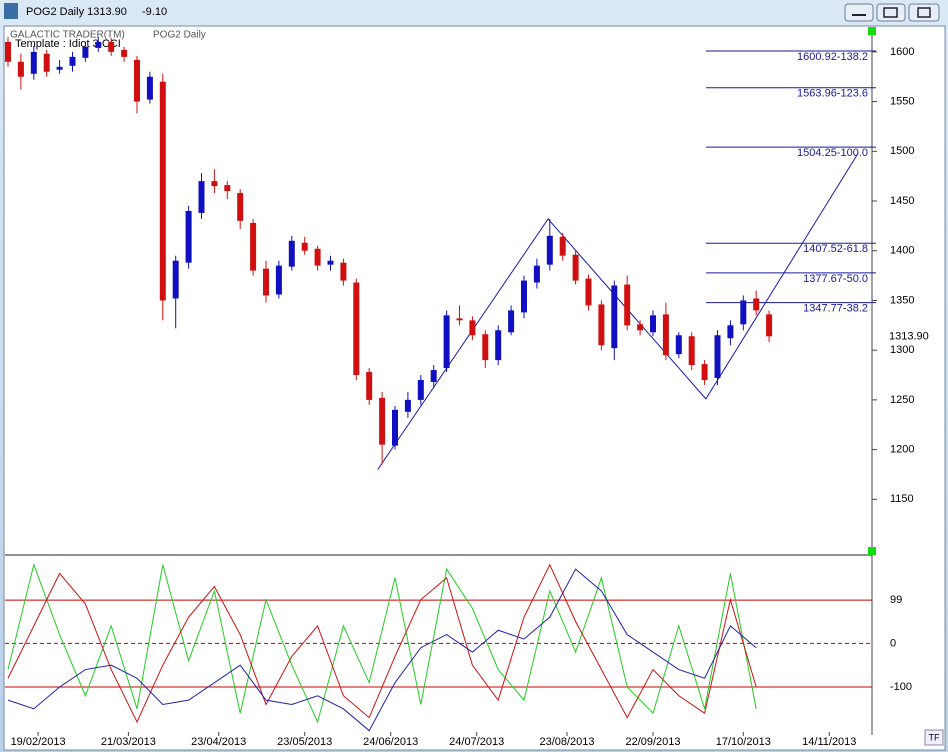 The image size is (948, 752). What do you see at coordinates (390, 742) in the screenshot?
I see `x-tick-label: 24/06/2013` at bounding box center [390, 742].